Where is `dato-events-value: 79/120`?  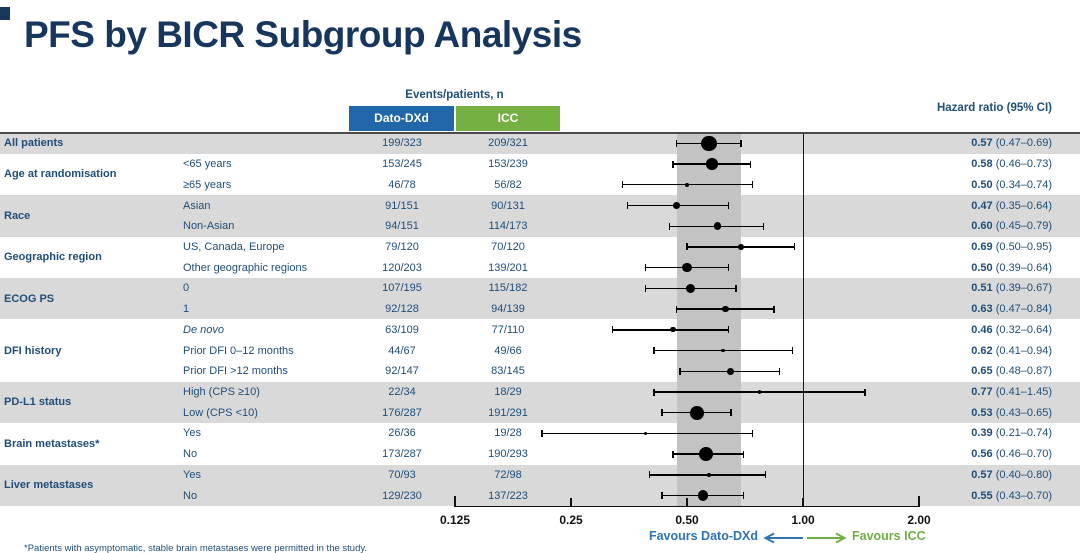 dato-events-value: 79/120 is located at coordinates (402, 246).